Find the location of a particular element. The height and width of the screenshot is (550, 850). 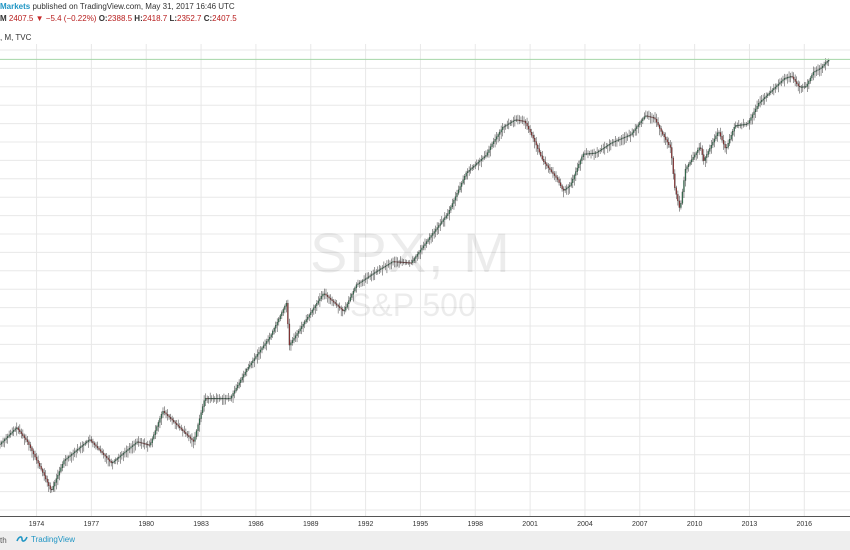

open-label: O: is located at coordinates (103, 18).